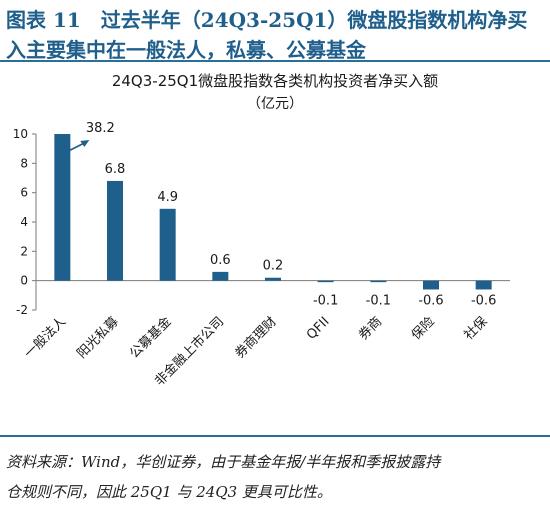  Describe the element at coordinates (275, 104) in the screenshot. I see `chart-subtitle: （亿元）` at that location.